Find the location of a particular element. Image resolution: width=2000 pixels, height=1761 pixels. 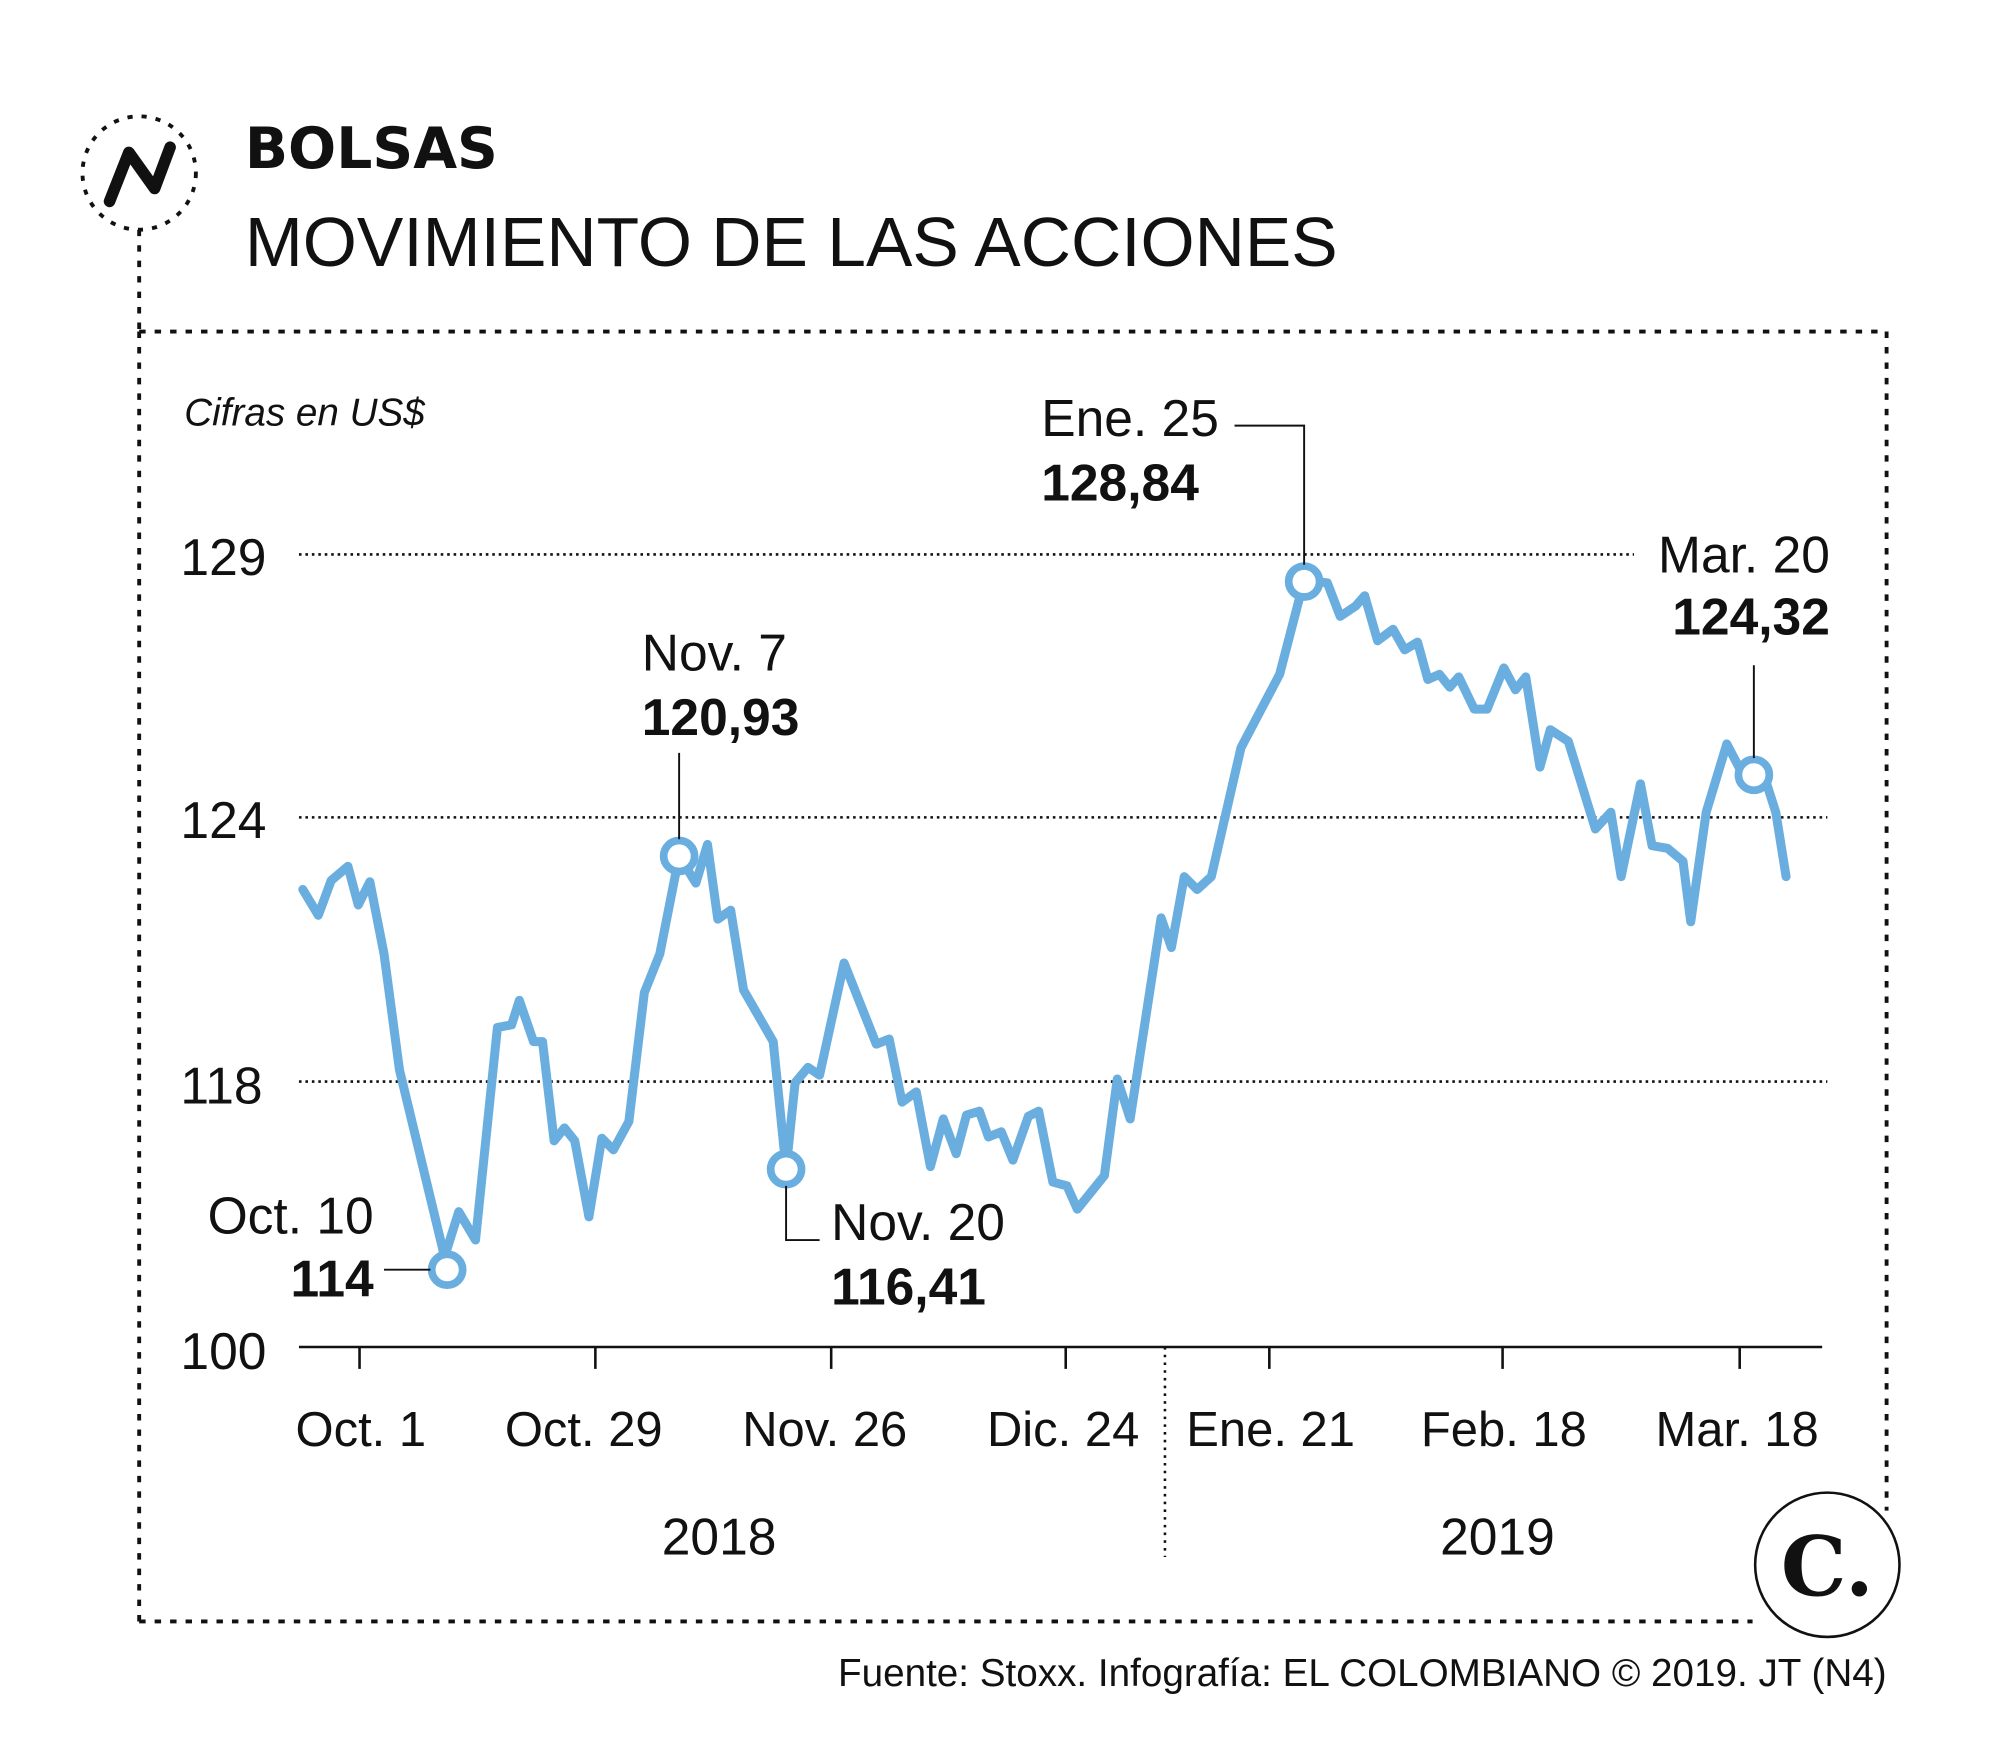

annotation-date: Nov. 7 is located at coordinates (714, 652).